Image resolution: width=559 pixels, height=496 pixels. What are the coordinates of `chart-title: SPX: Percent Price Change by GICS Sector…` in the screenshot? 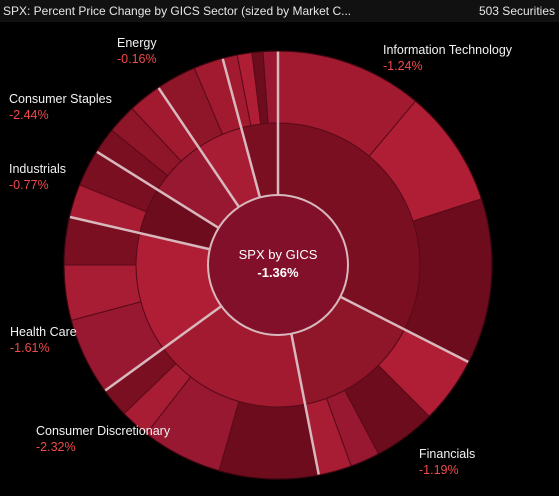 It's located at (177, 11).